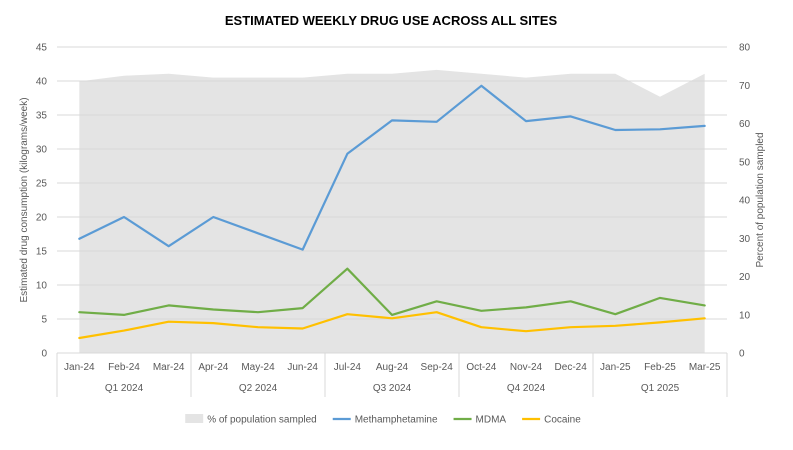  Describe the element at coordinates (42, 252) in the screenshot. I see `y-tick-label: 15` at that location.